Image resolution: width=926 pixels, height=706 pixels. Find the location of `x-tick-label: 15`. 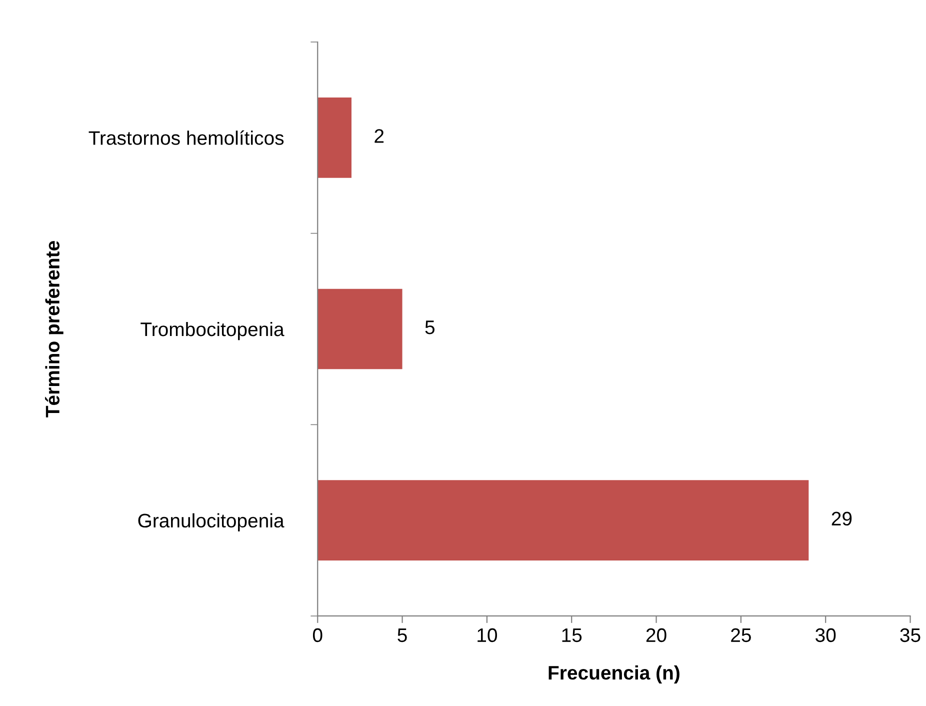

x-tick-label: 15 is located at coordinates (572, 635).